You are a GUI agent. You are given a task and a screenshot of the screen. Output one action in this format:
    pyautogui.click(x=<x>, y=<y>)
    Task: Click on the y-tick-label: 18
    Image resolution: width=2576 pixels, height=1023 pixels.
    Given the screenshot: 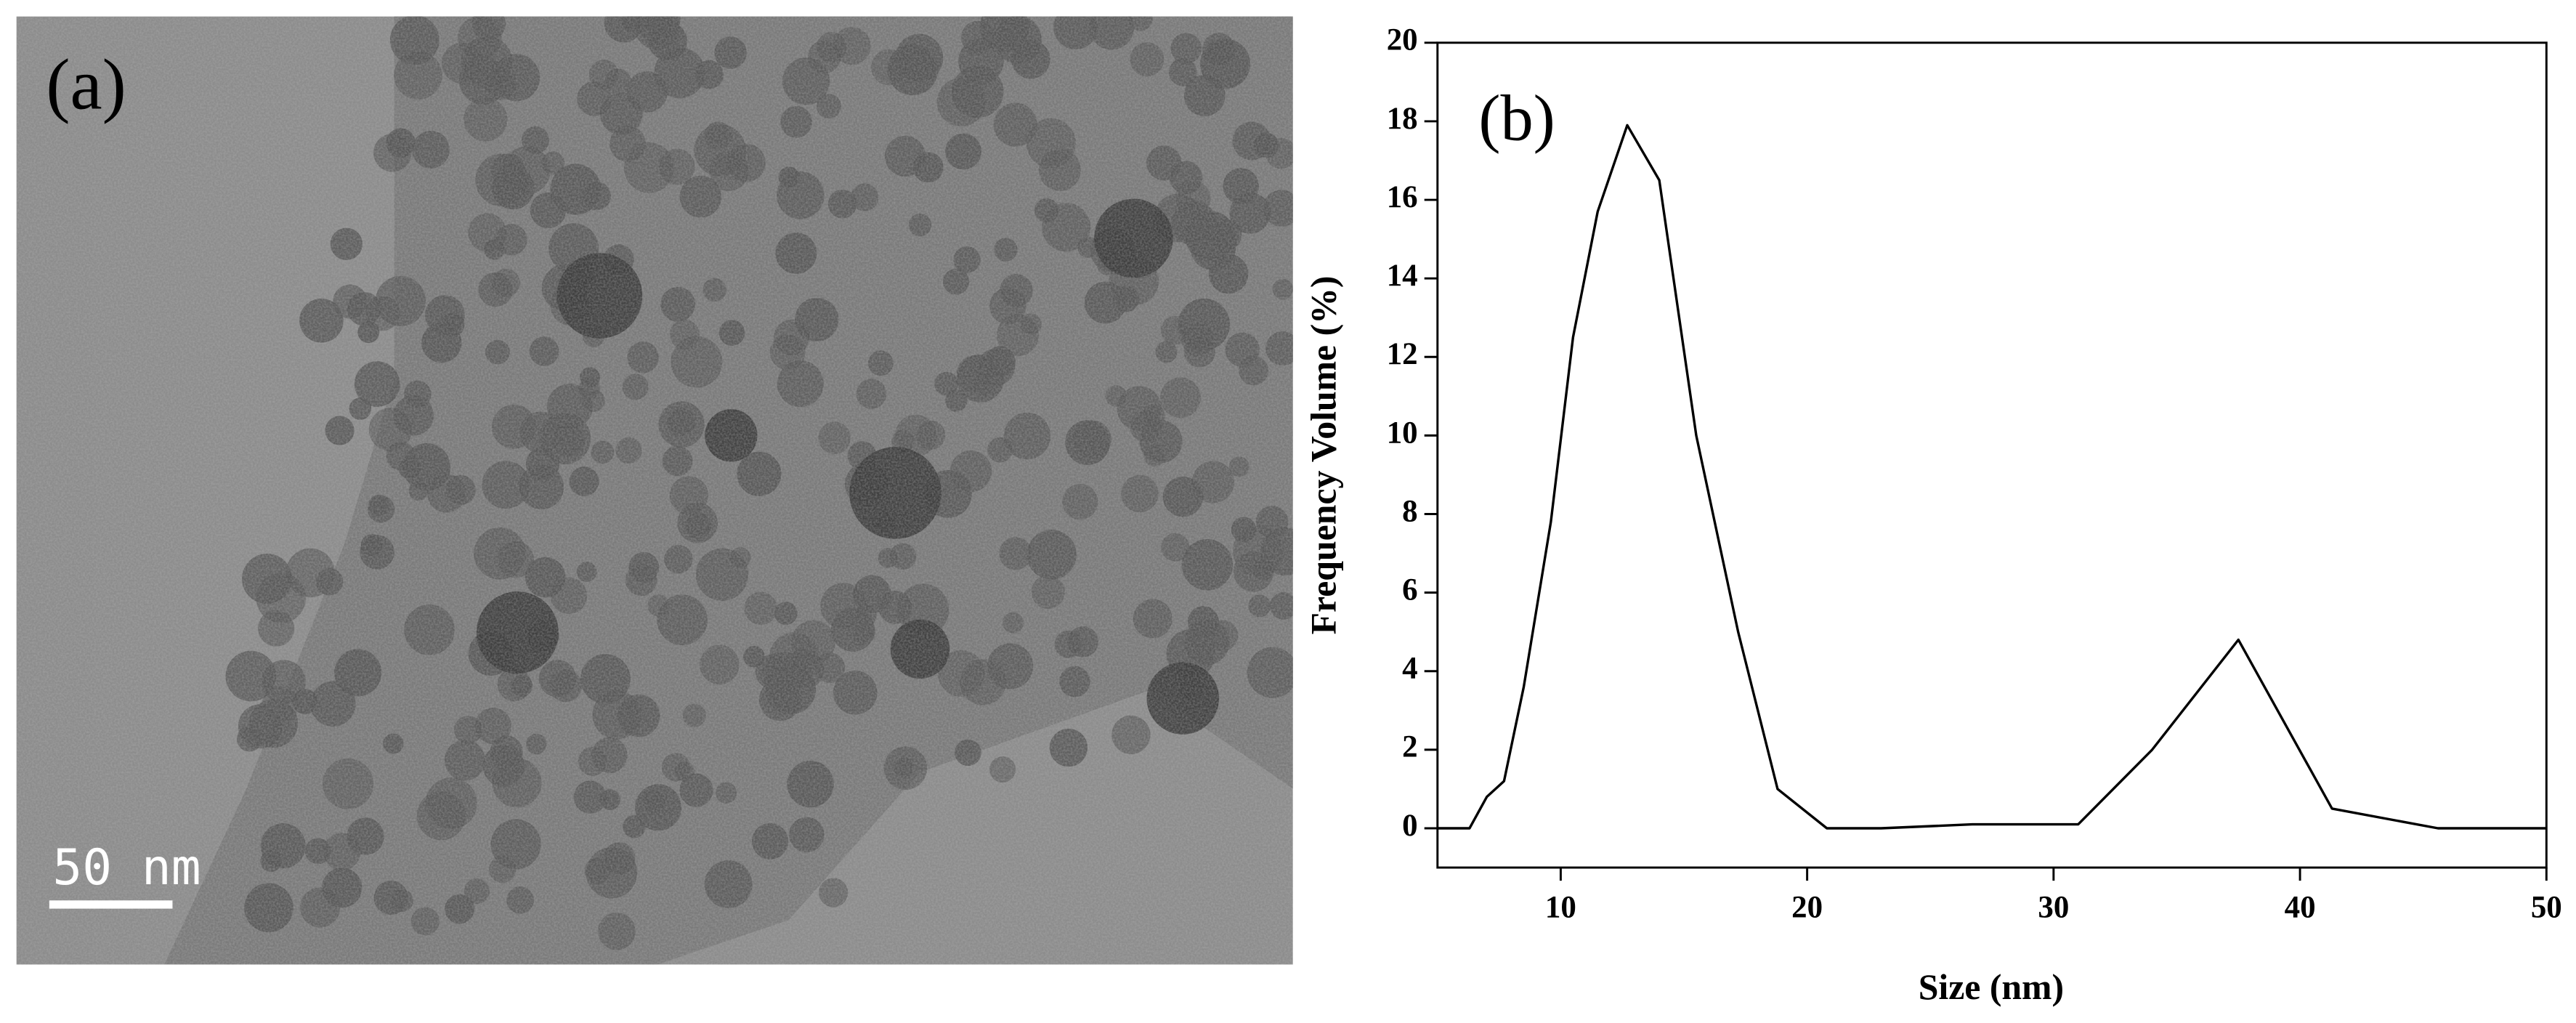 What is the action you would take?
    pyautogui.click(x=1402, y=119)
    